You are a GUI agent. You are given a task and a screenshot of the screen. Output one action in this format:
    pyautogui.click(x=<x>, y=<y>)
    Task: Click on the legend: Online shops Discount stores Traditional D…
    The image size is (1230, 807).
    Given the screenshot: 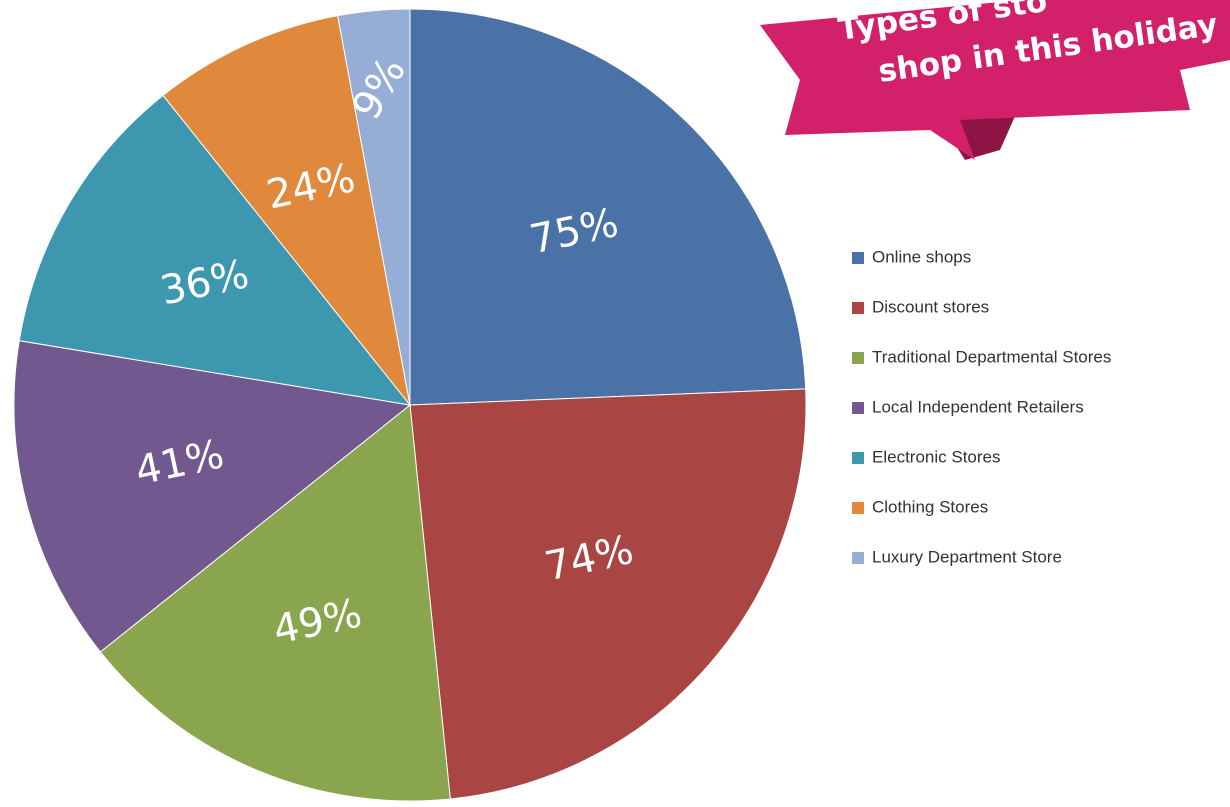 What is the action you would take?
    pyautogui.click(x=981, y=406)
    